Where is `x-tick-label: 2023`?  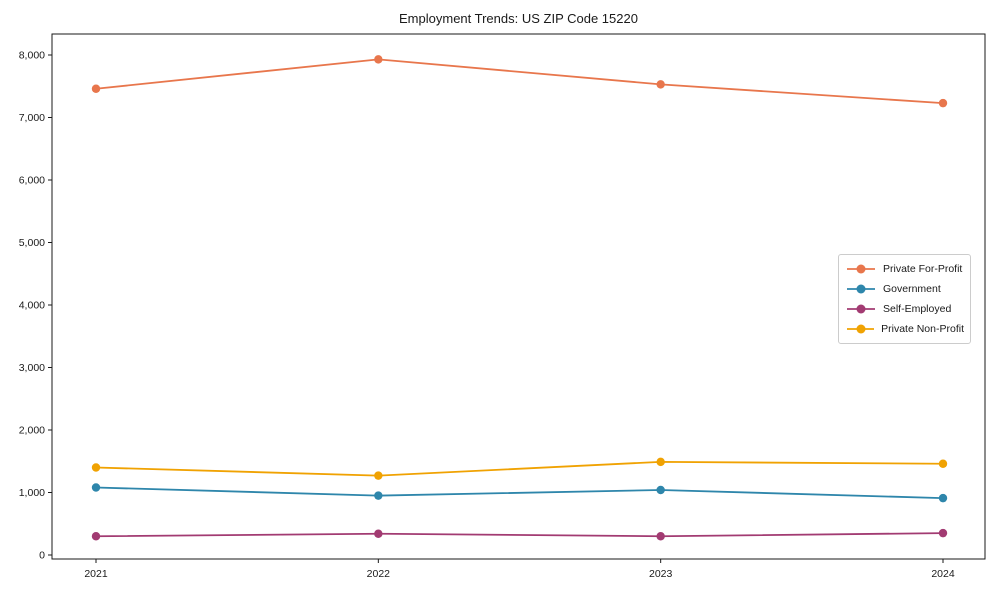
x-tick-label: 2023 is located at coordinates (661, 574).